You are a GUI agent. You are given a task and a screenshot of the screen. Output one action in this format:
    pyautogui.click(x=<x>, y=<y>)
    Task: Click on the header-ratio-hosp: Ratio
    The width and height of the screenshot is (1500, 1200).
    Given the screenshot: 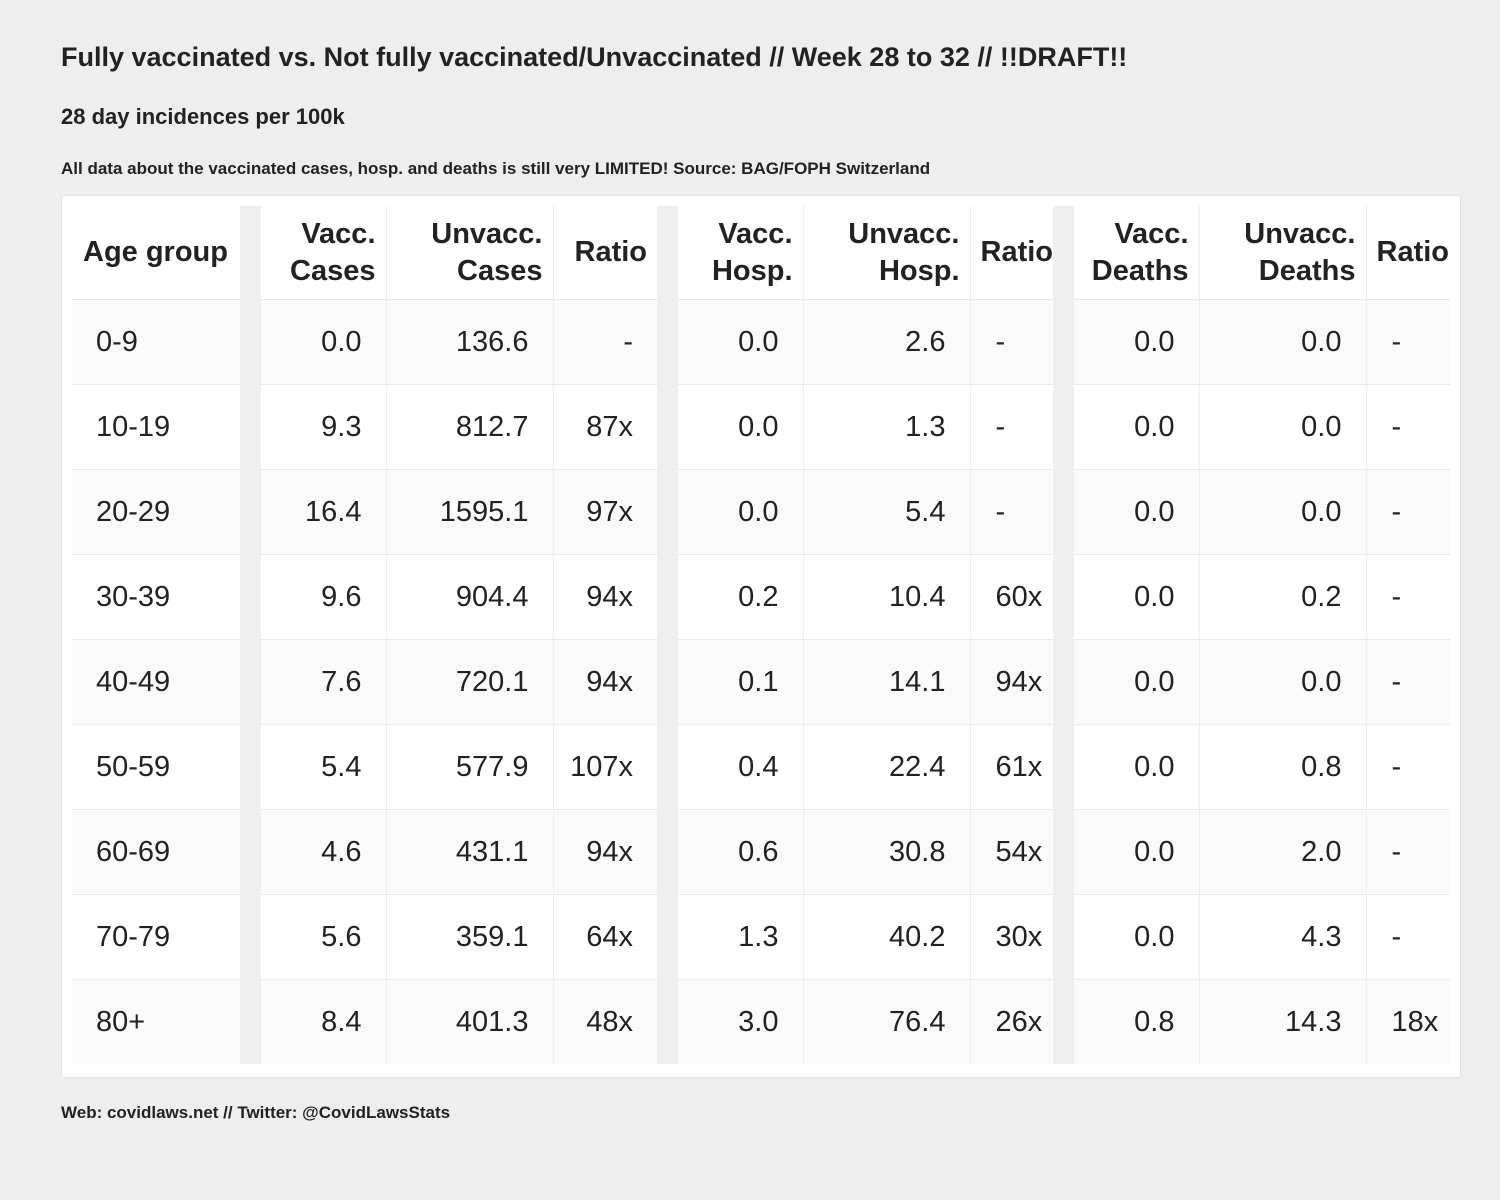 What is the action you would take?
    pyautogui.click(x=1011, y=253)
    